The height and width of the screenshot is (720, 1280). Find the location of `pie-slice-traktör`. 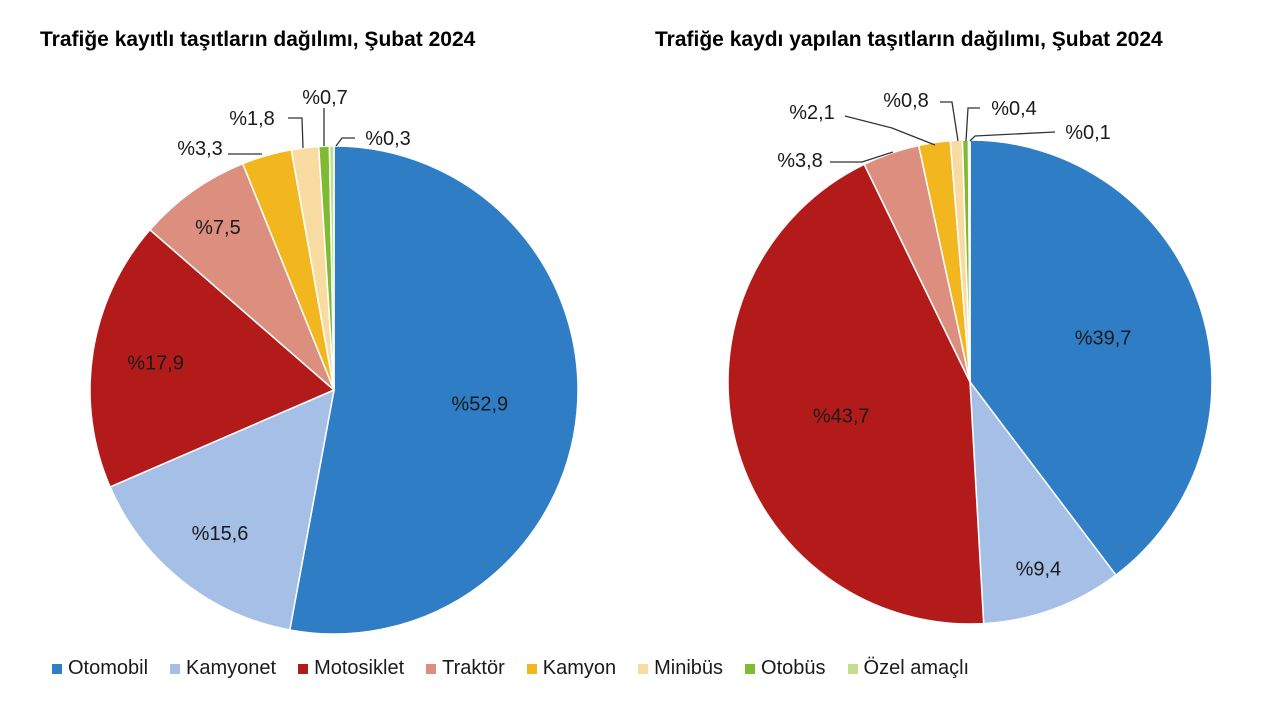

pie-slice-traktör is located at coordinates (241, 276).